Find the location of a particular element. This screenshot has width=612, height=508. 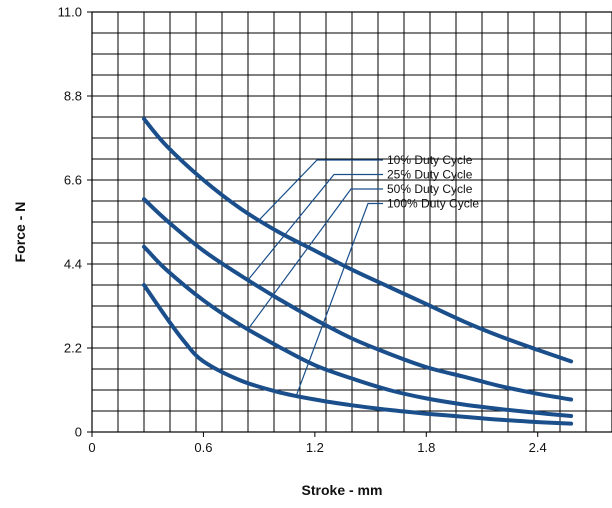

leader-layer is located at coordinates (315, 277).